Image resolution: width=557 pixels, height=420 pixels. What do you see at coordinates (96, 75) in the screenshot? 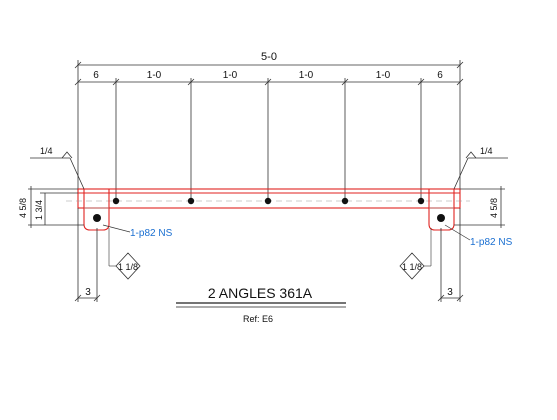
I see `end-distance-left: 6` at bounding box center [96, 75].